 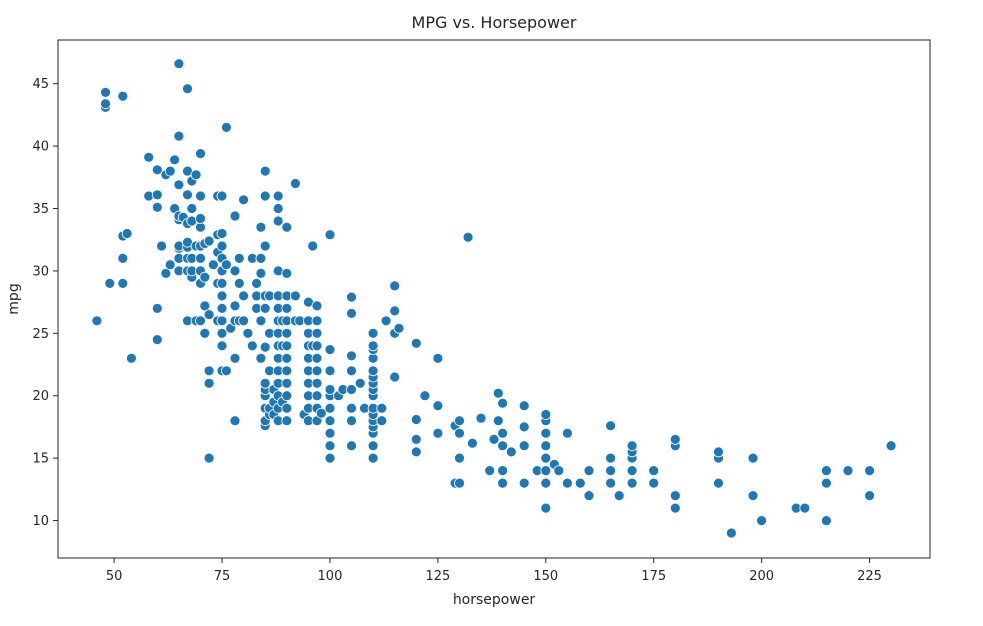 What do you see at coordinates (494, 22) in the screenshot?
I see `chart-title: MPG vs. Horsepower` at bounding box center [494, 22].